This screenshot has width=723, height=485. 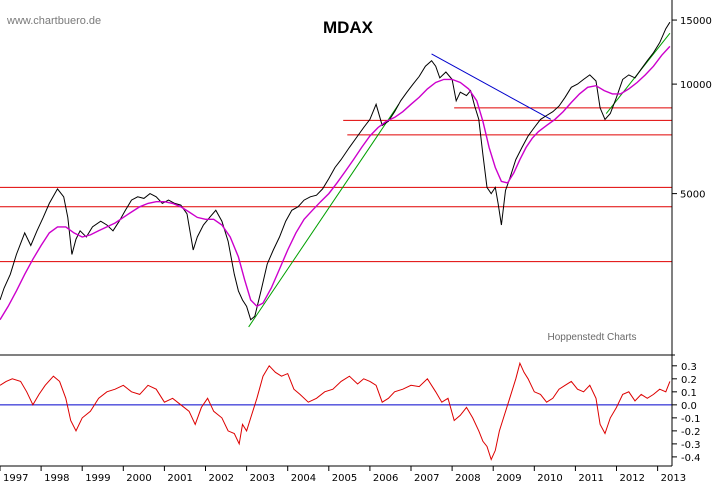 I want to click on x-tick-label-2013: 2013, so click(x=673, y=478).